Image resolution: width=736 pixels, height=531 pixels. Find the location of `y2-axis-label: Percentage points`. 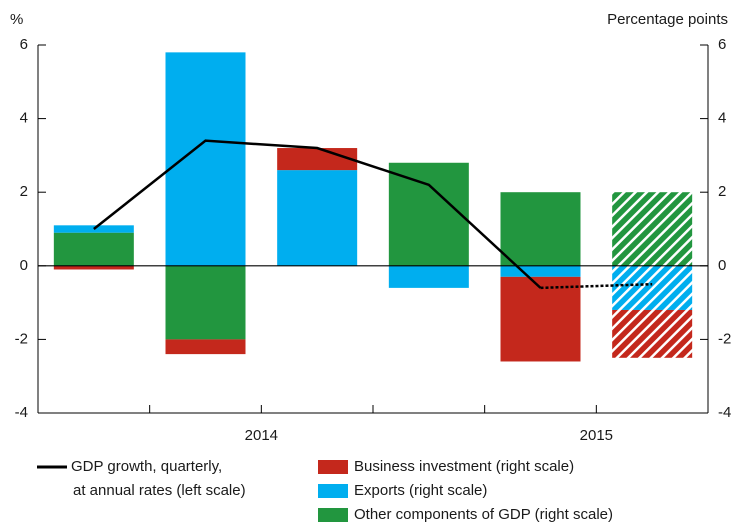

y2-axis-label: Percentage points is located at coordinates (667, 19).